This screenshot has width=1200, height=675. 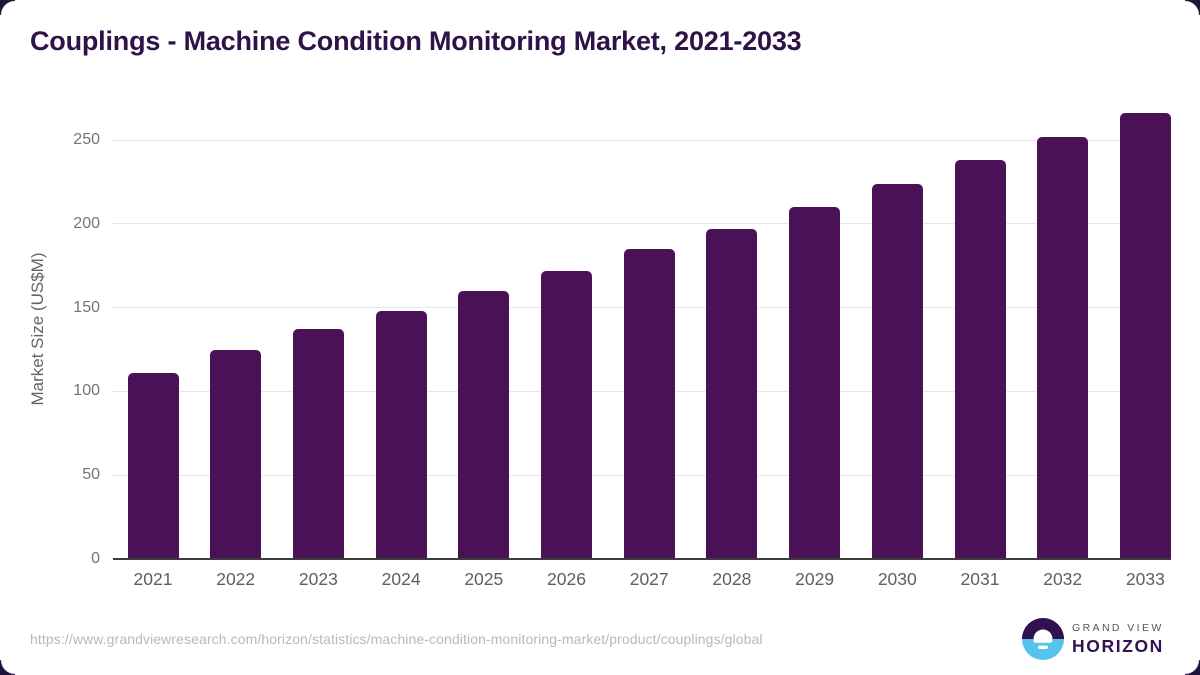 What do you see at coordinates (153, 465) in the screenshot?
I see `bar-2021` at bounding box center [153, 465].